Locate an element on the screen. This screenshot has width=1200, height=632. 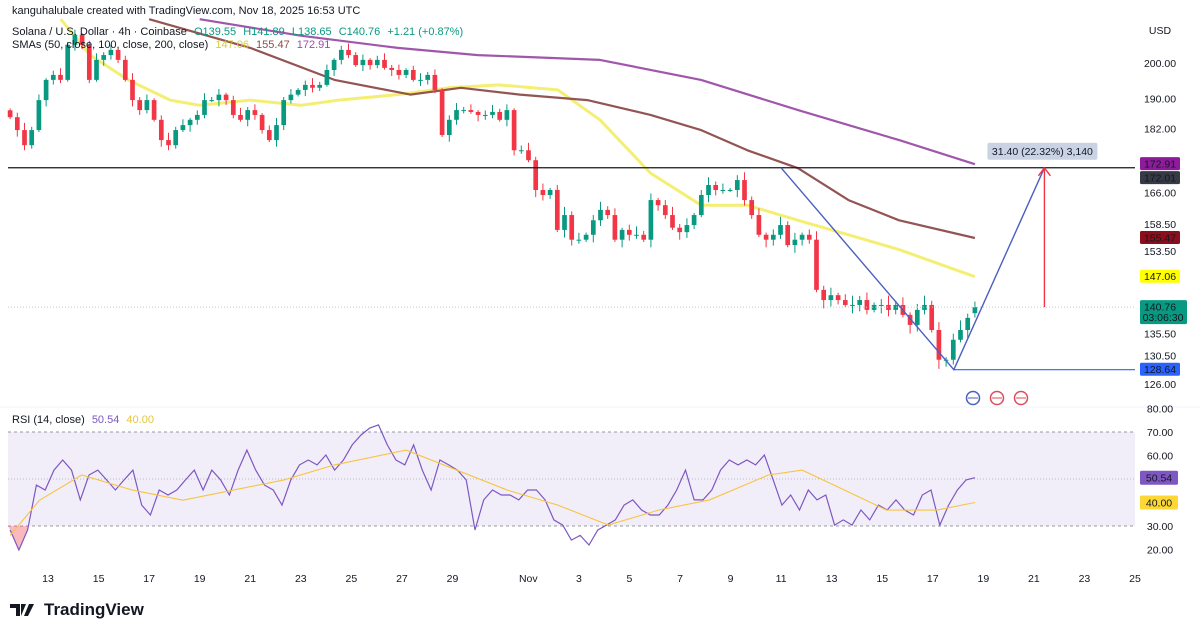
ohlc-open: O139.55 is located at coordinates (215, 32).